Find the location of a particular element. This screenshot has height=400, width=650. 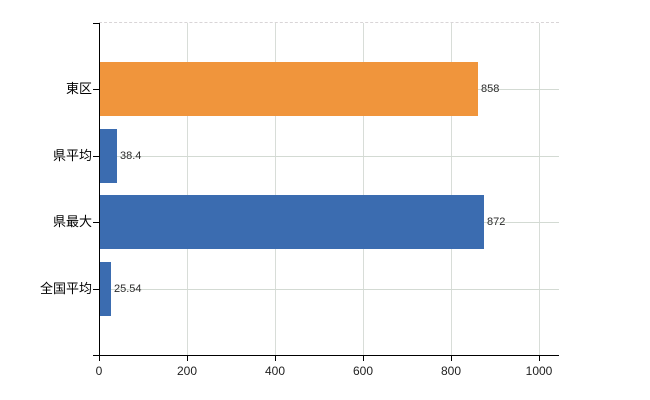

y-axis-line is located at coordinates (99, 192).